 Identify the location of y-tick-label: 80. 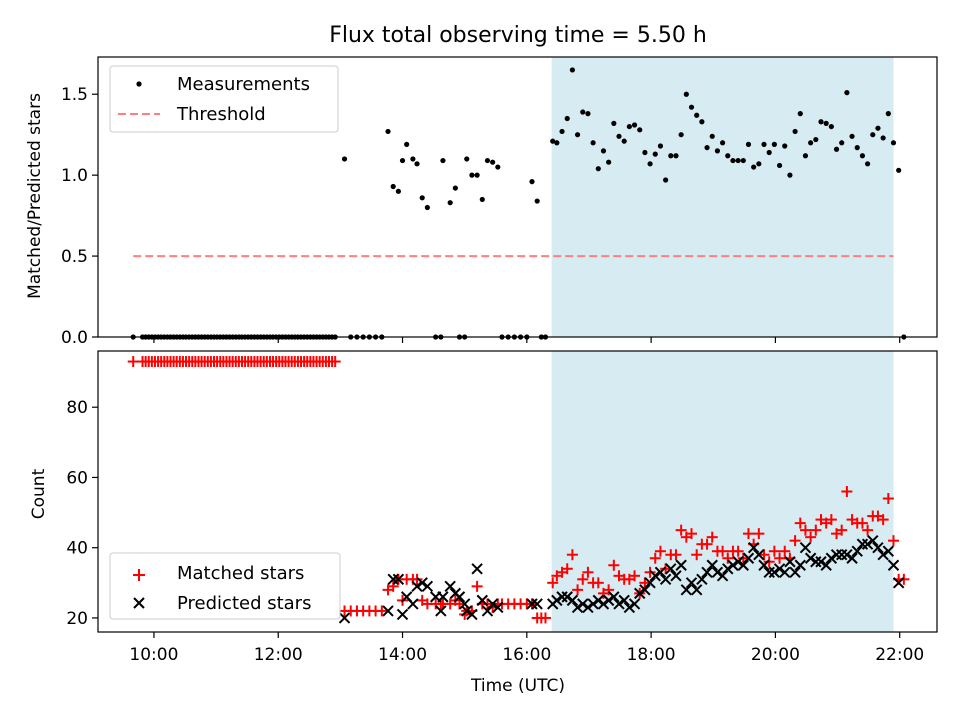
(77, 408).